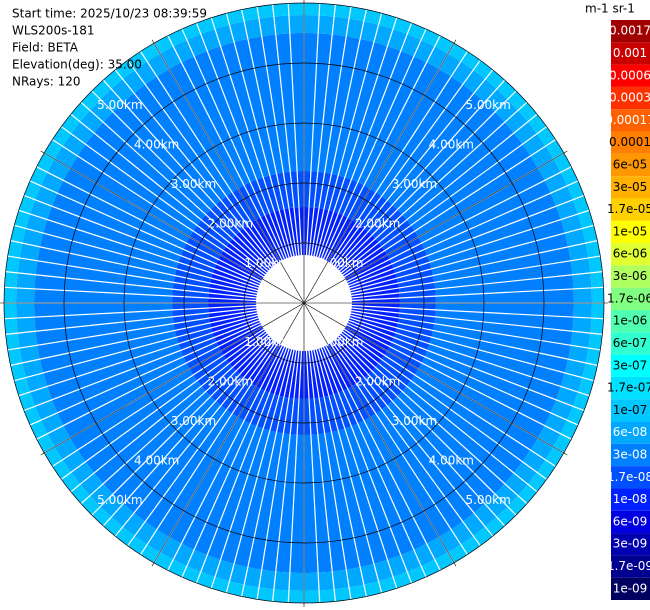  What do you see at coordinates (627, 120) in the screenshot?
I see `colorbar-tick-label: 0.00017` at bounding box center [627, 120].